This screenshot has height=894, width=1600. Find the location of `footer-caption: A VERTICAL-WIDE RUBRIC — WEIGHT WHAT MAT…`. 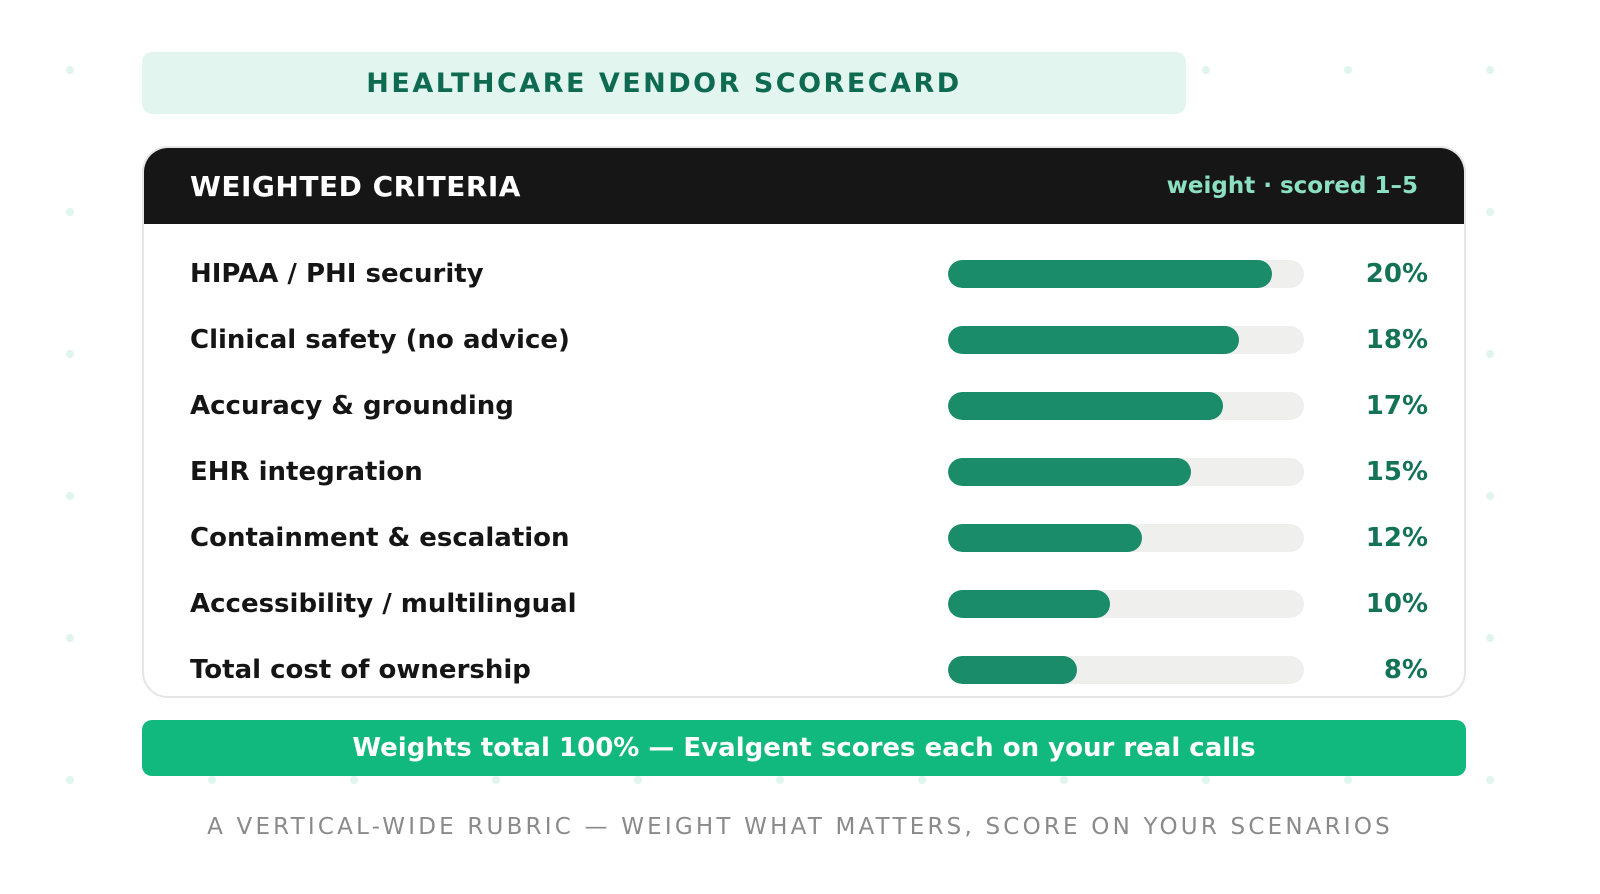

footer-caption: A VERTICAL-WIDE RUBRIC — WEIGHT WHAT MAT… is located at coordinates (800, 827).